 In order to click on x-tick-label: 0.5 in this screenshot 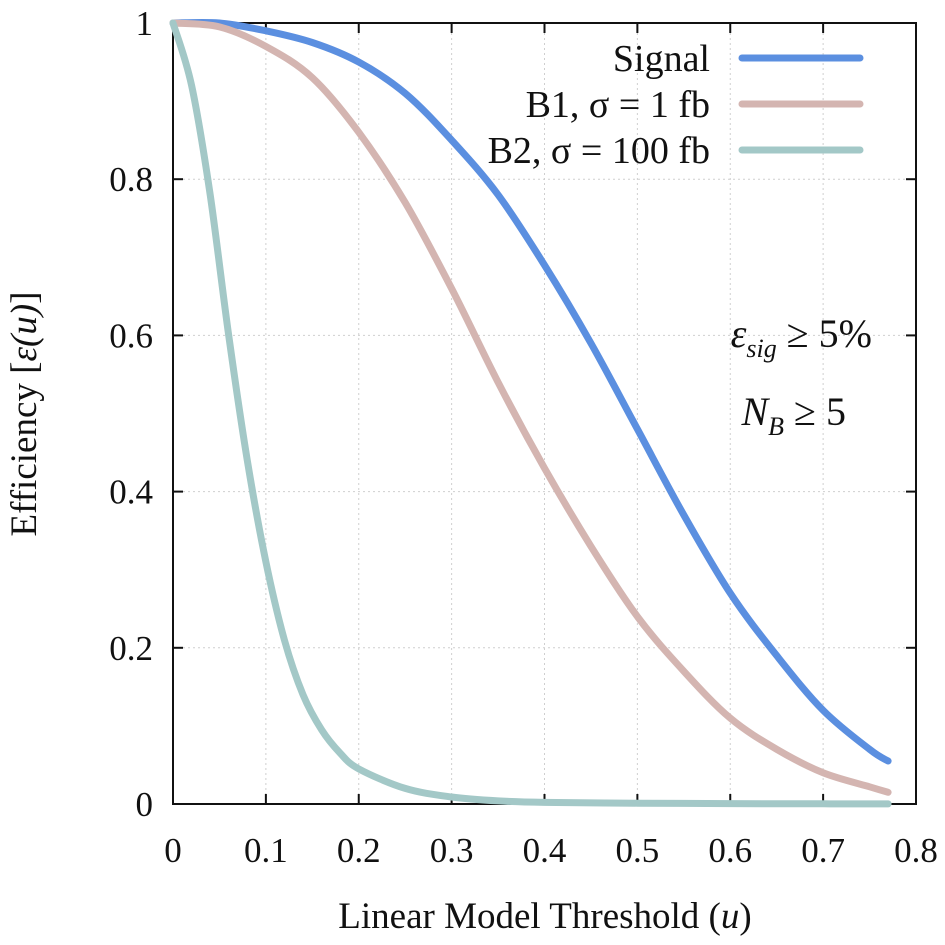, I will do `click(638, 850)`.